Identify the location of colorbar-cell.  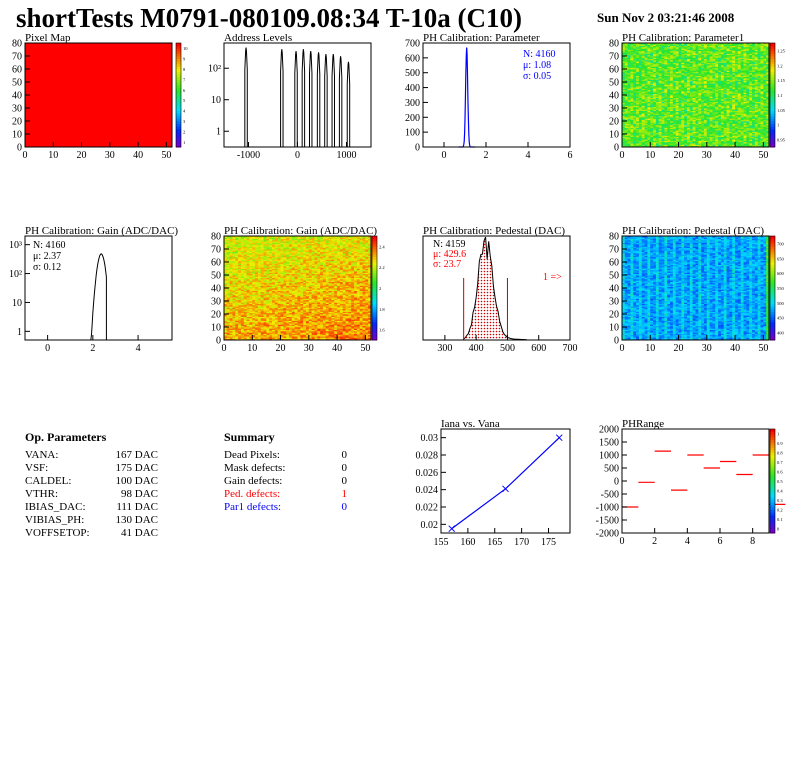
(178, 94).